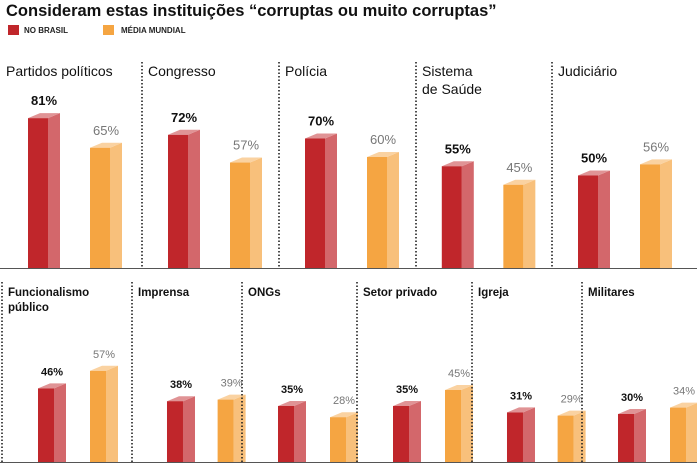  Describe the element at coordinates (97, 30) in the screenshot. I see `legend: NO BRASIL MÉDIA MUNDIAL` at that location.